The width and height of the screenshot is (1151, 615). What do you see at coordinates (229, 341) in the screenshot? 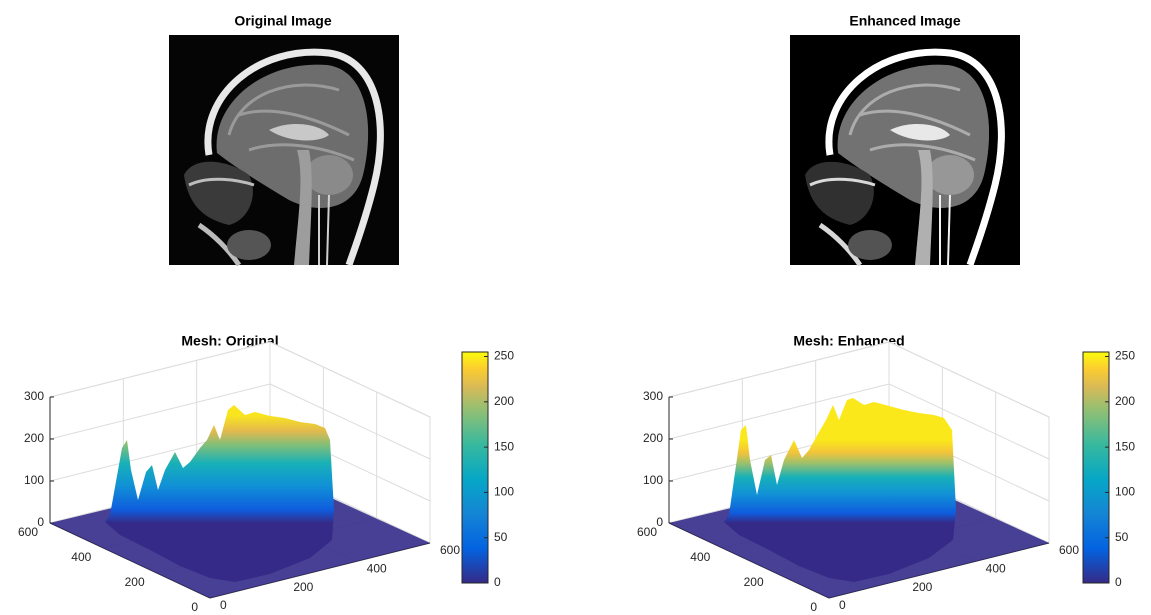
I see `mesh-title: Mesh: Original` at bounding box center [229, 341].